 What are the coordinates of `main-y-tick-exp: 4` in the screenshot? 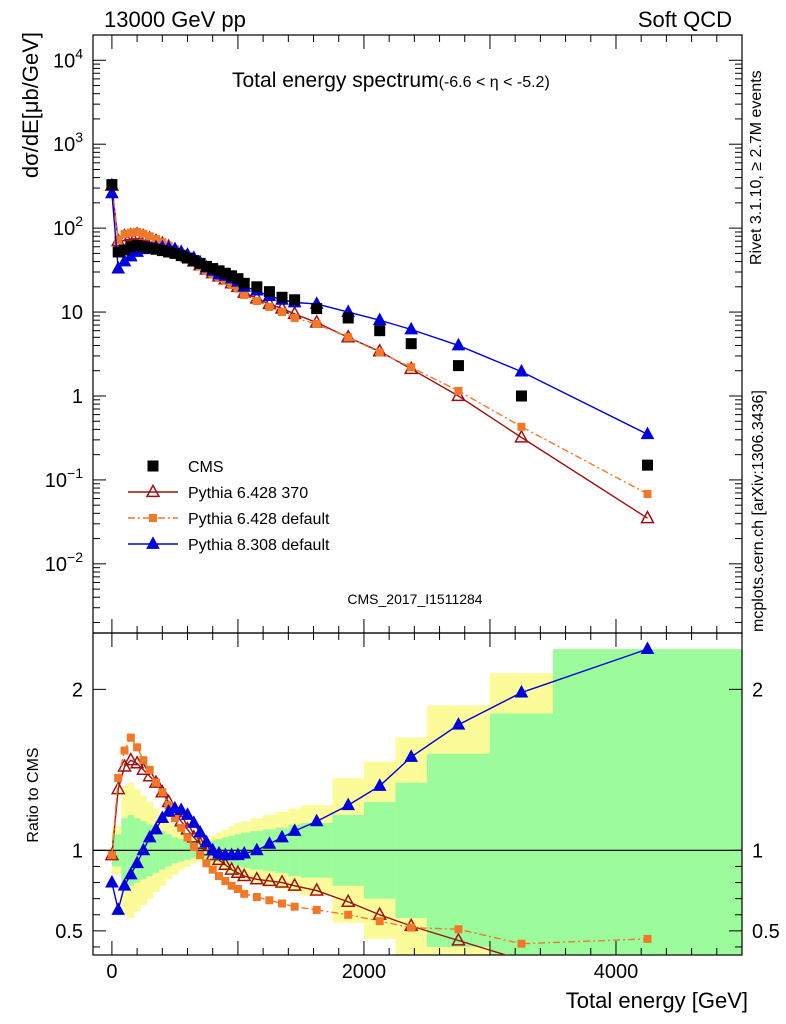 It's located at (79, 53).